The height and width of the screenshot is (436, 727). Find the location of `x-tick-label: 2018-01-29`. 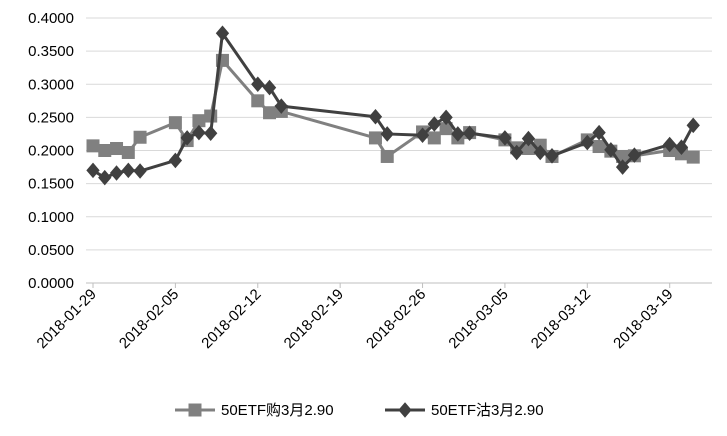

x-tick-label: 2018-01-29 is located at coordinates (67, 319).